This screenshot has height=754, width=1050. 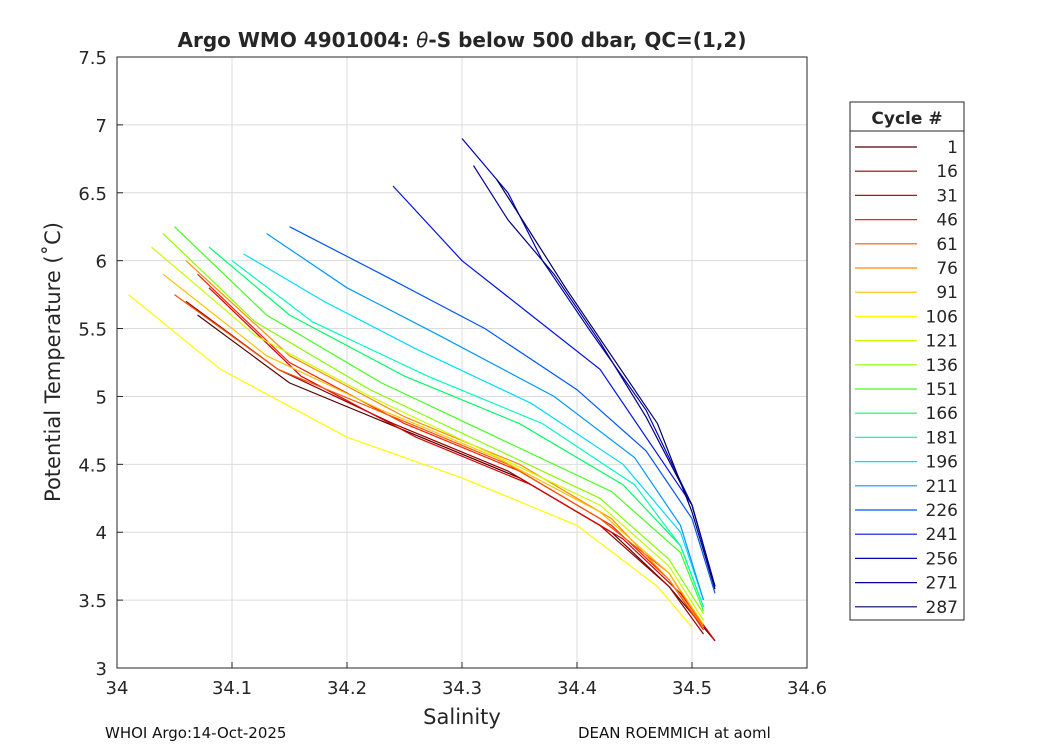 What do you see at coordinates (942, 317) in the screenshot?
I see `legend-label-106: 106` at bounding box center [942, 317].